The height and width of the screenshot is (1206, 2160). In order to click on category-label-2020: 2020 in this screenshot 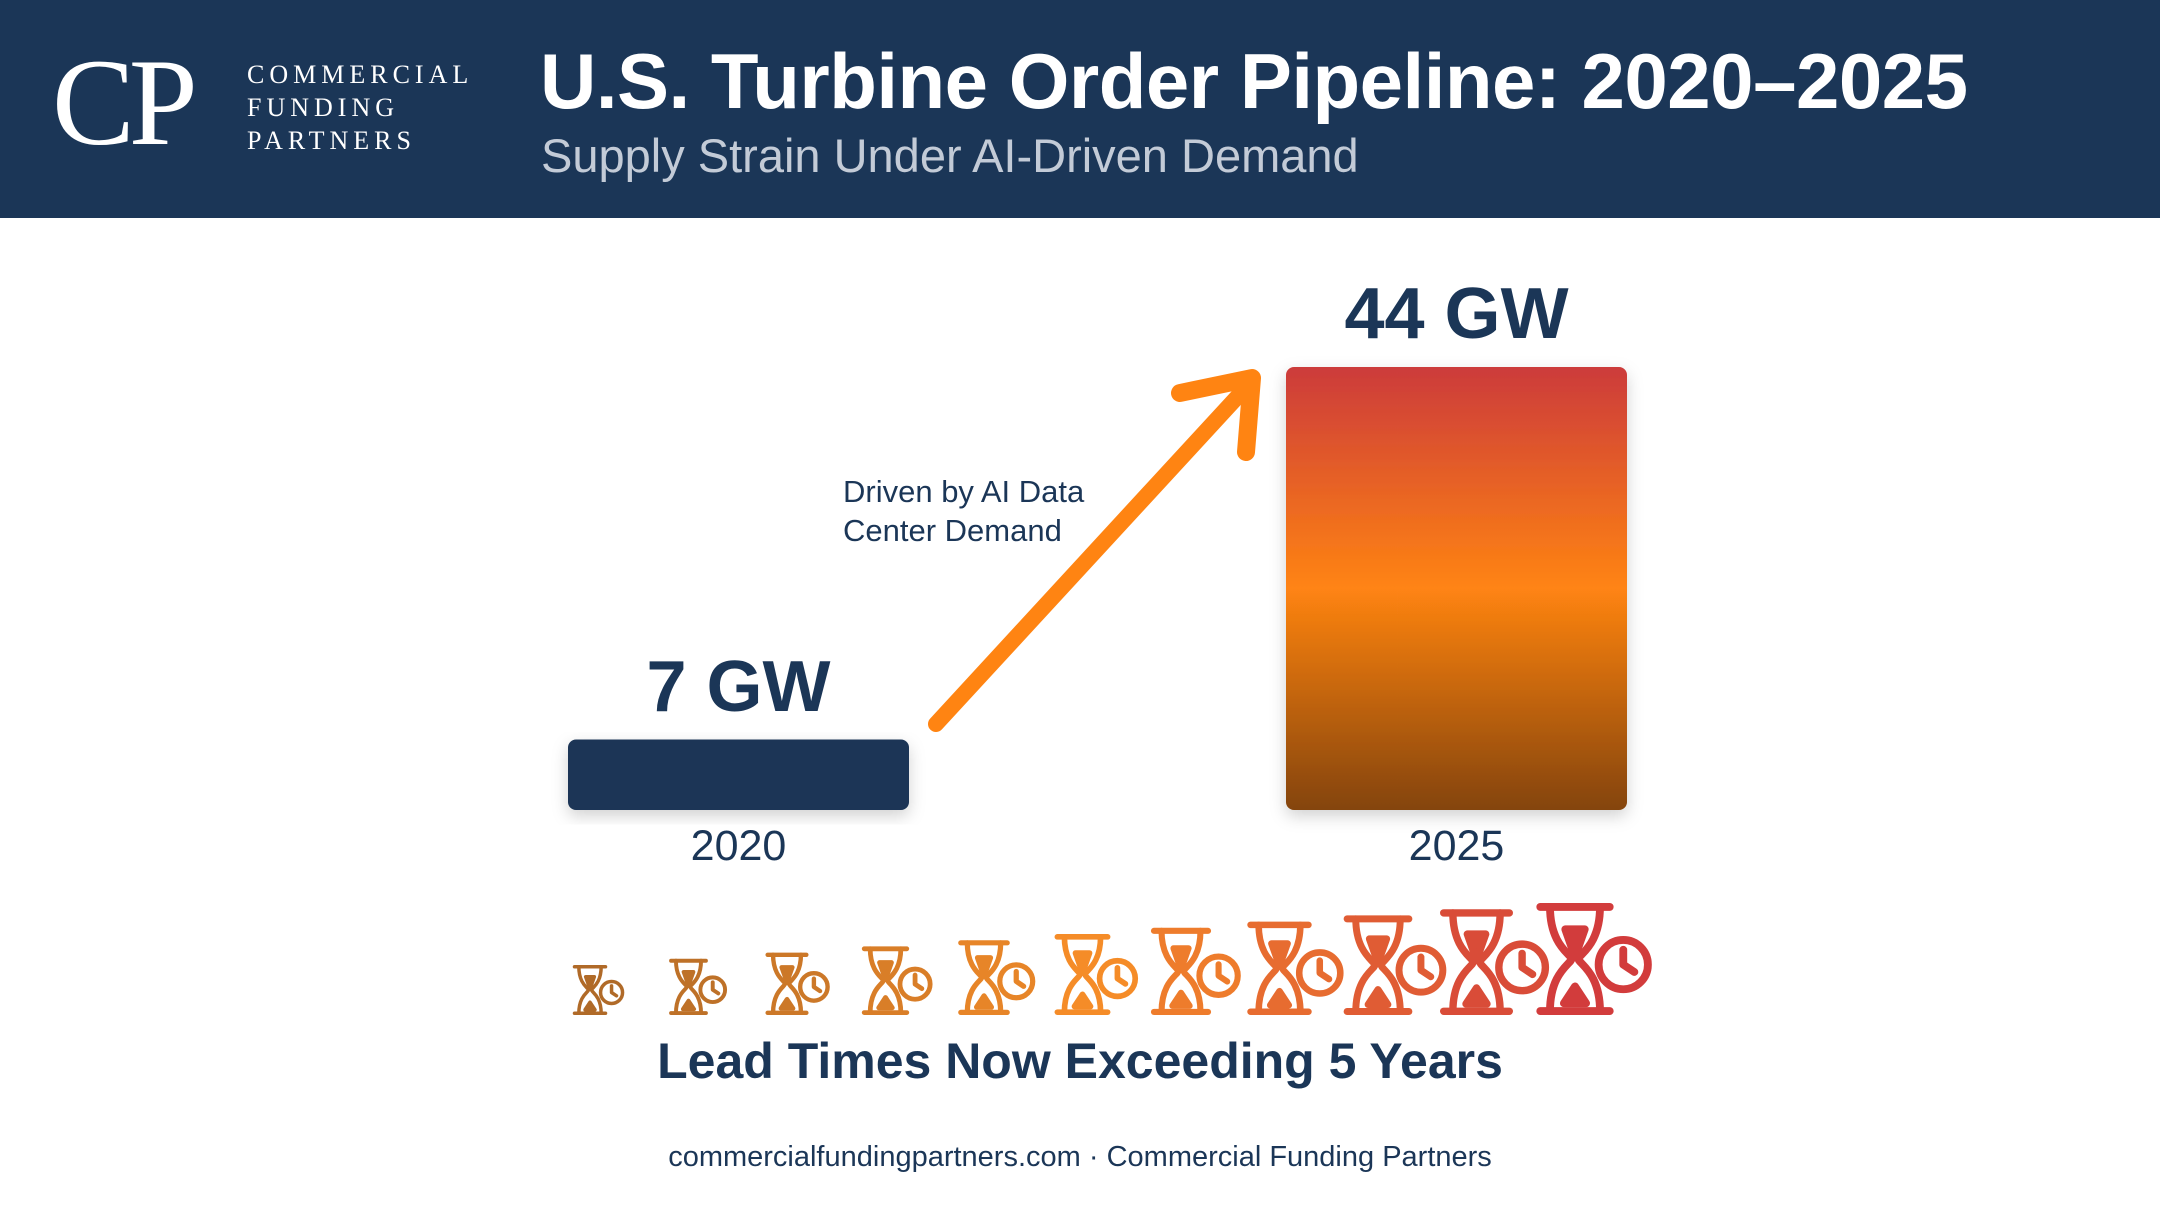, I will do `click(738, 846)`.